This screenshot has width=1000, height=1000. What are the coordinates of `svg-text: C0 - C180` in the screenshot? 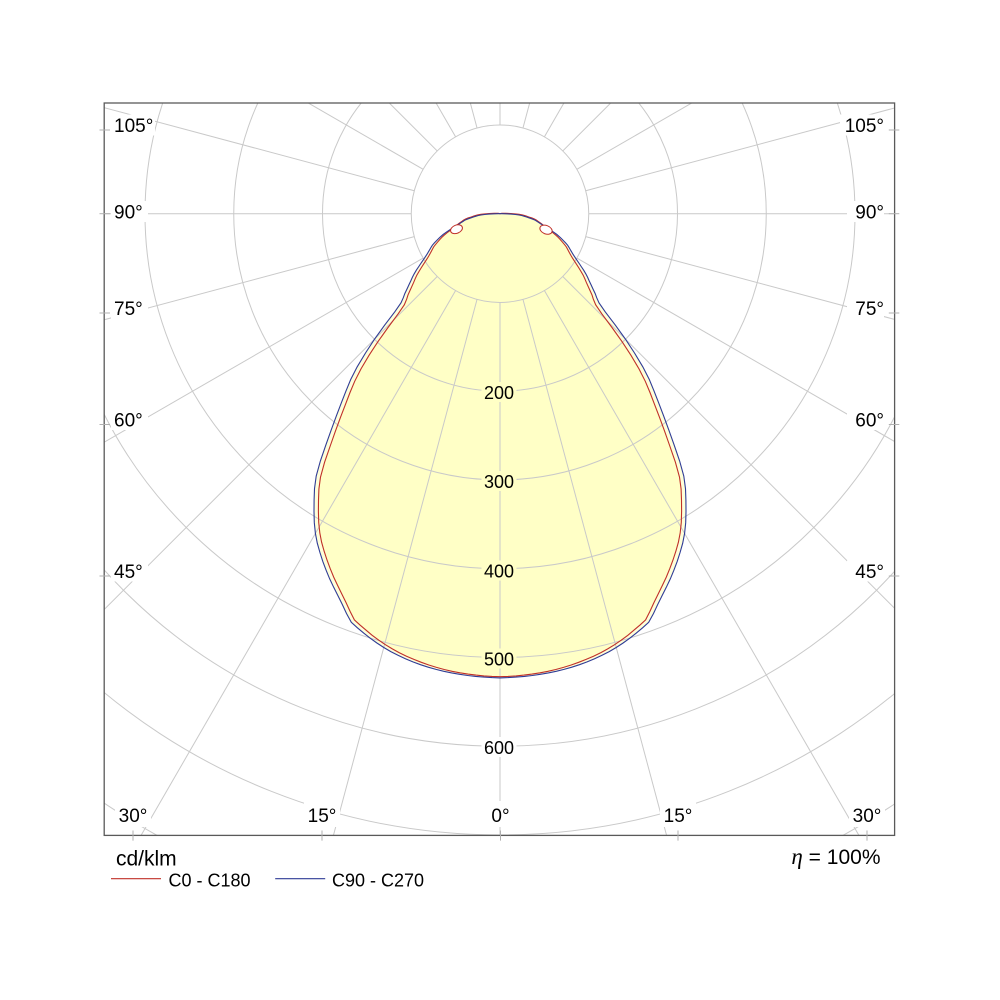 It's located at (210, 881).